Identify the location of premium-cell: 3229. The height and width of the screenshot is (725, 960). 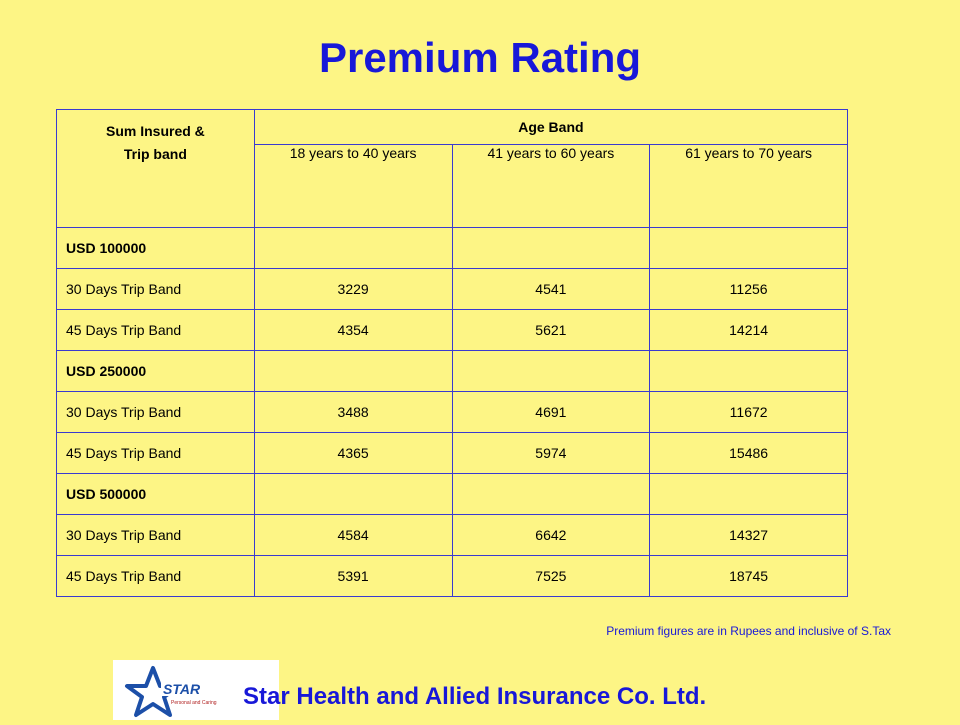
(353, 289).